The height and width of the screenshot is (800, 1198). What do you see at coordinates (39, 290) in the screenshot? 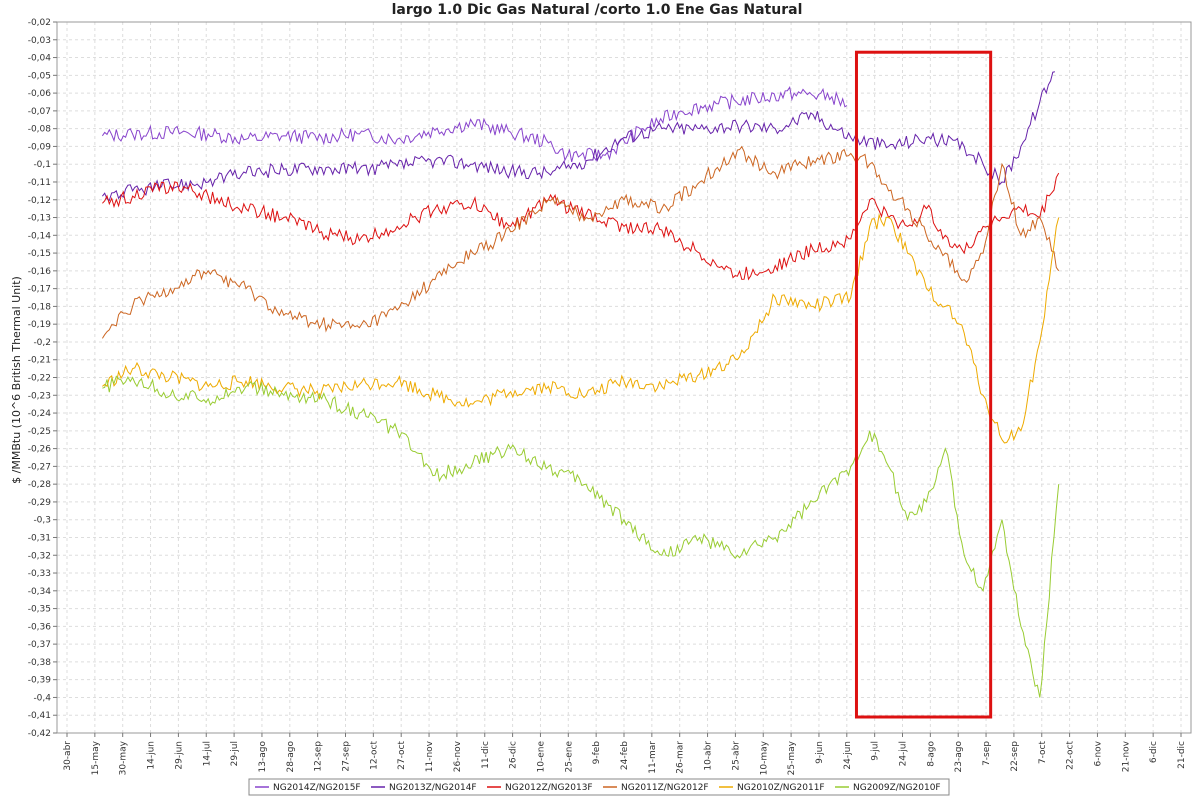
I see `y-tick-label: -0,17` at bounding box center [39, 290].